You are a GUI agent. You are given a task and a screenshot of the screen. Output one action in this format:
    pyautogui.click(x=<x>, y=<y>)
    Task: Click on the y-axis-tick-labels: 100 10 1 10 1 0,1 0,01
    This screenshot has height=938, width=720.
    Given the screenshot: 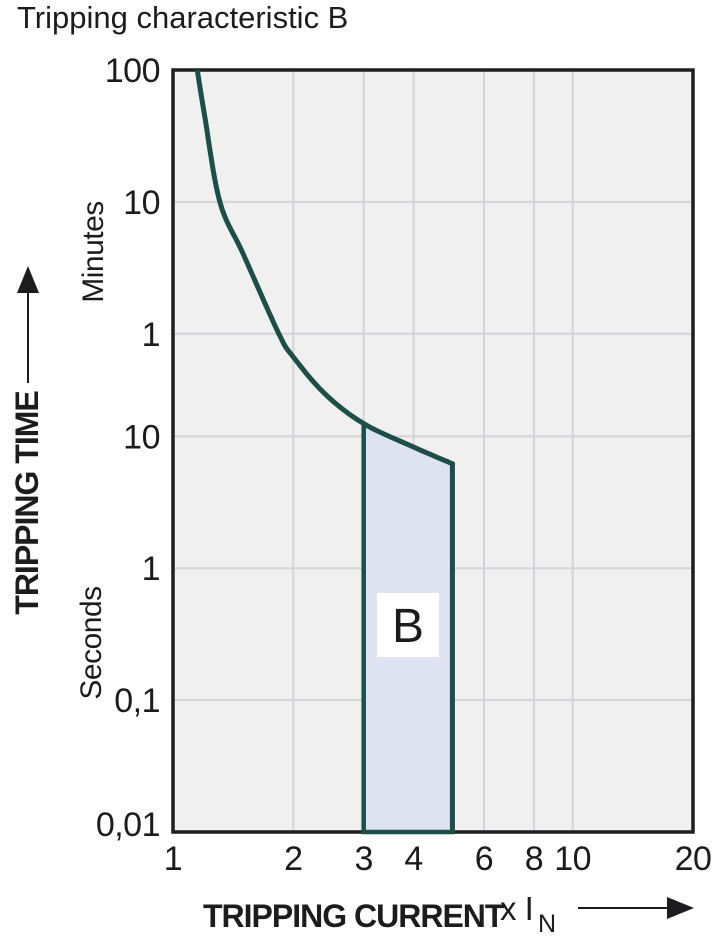 What is the action you would take?
    pyautogui.click(x=128, y=448)
    